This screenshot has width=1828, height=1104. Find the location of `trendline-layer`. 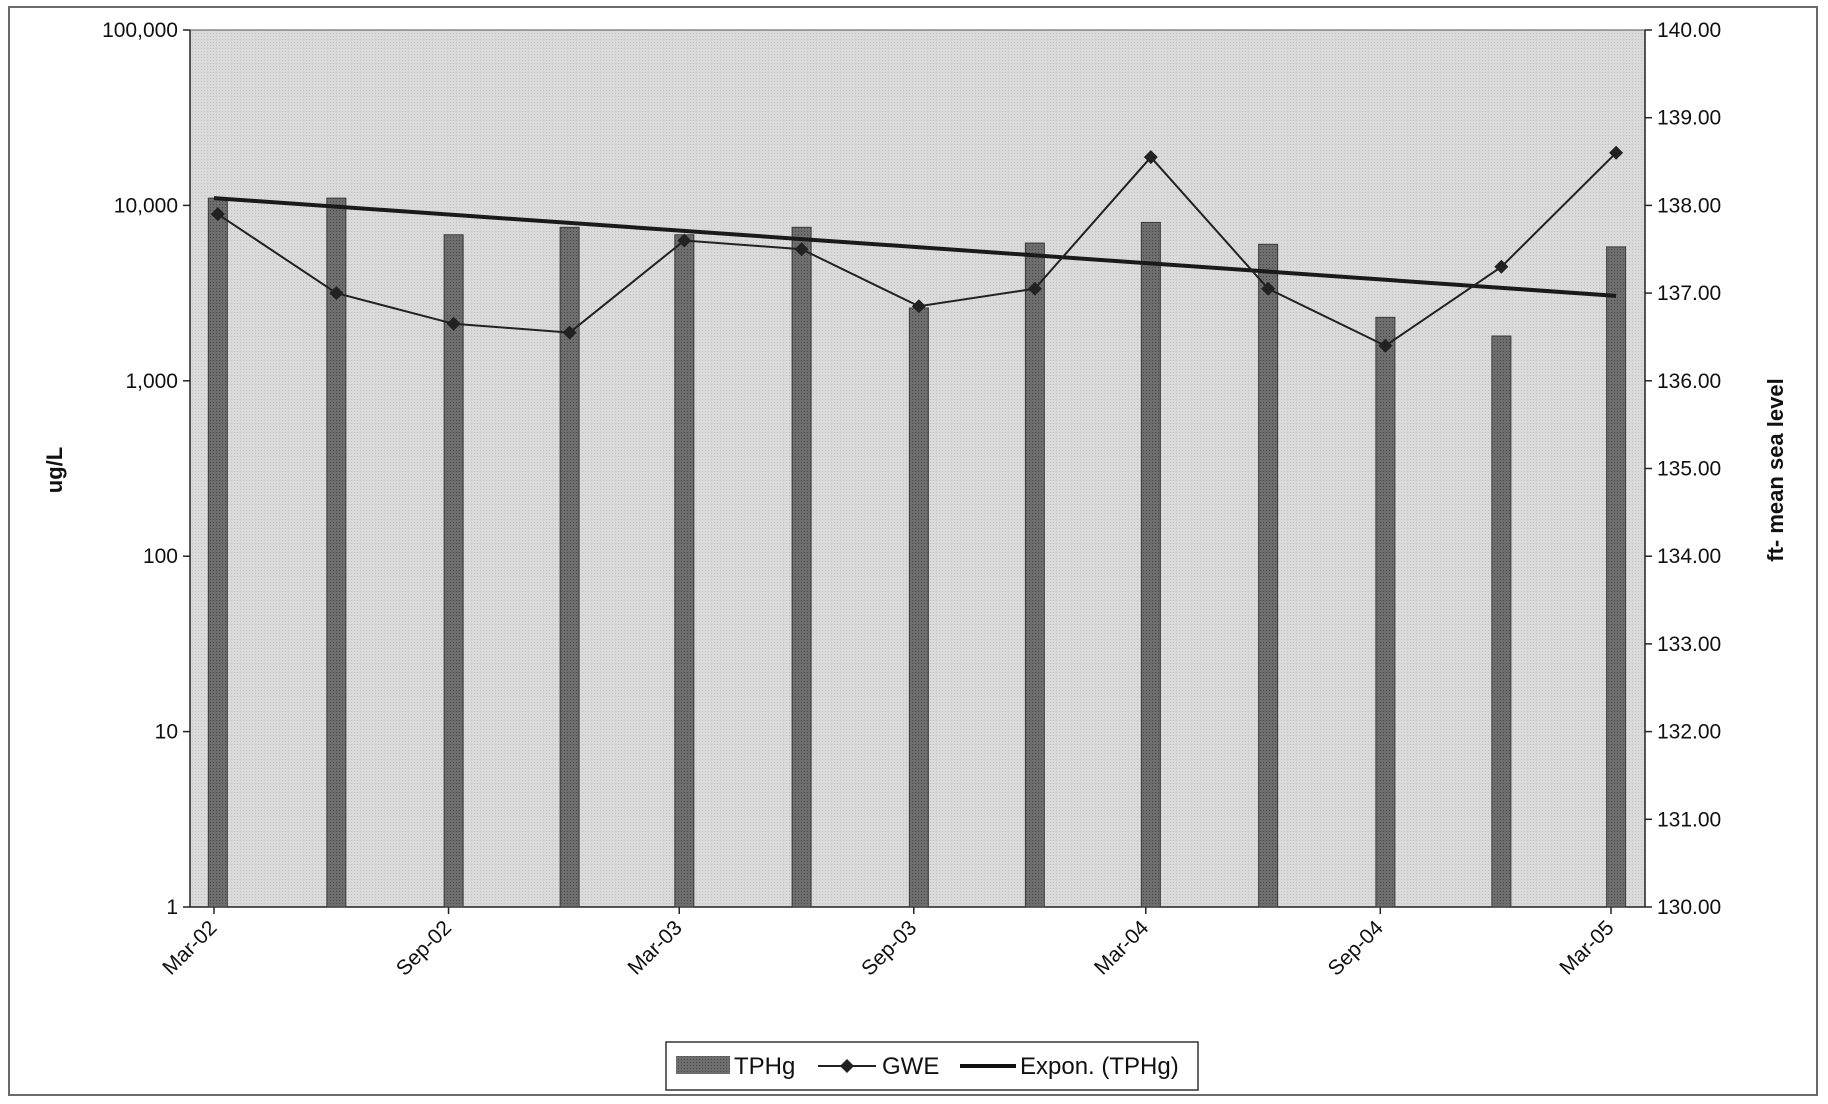

trendline-layer is located at coordinates (915, 247).